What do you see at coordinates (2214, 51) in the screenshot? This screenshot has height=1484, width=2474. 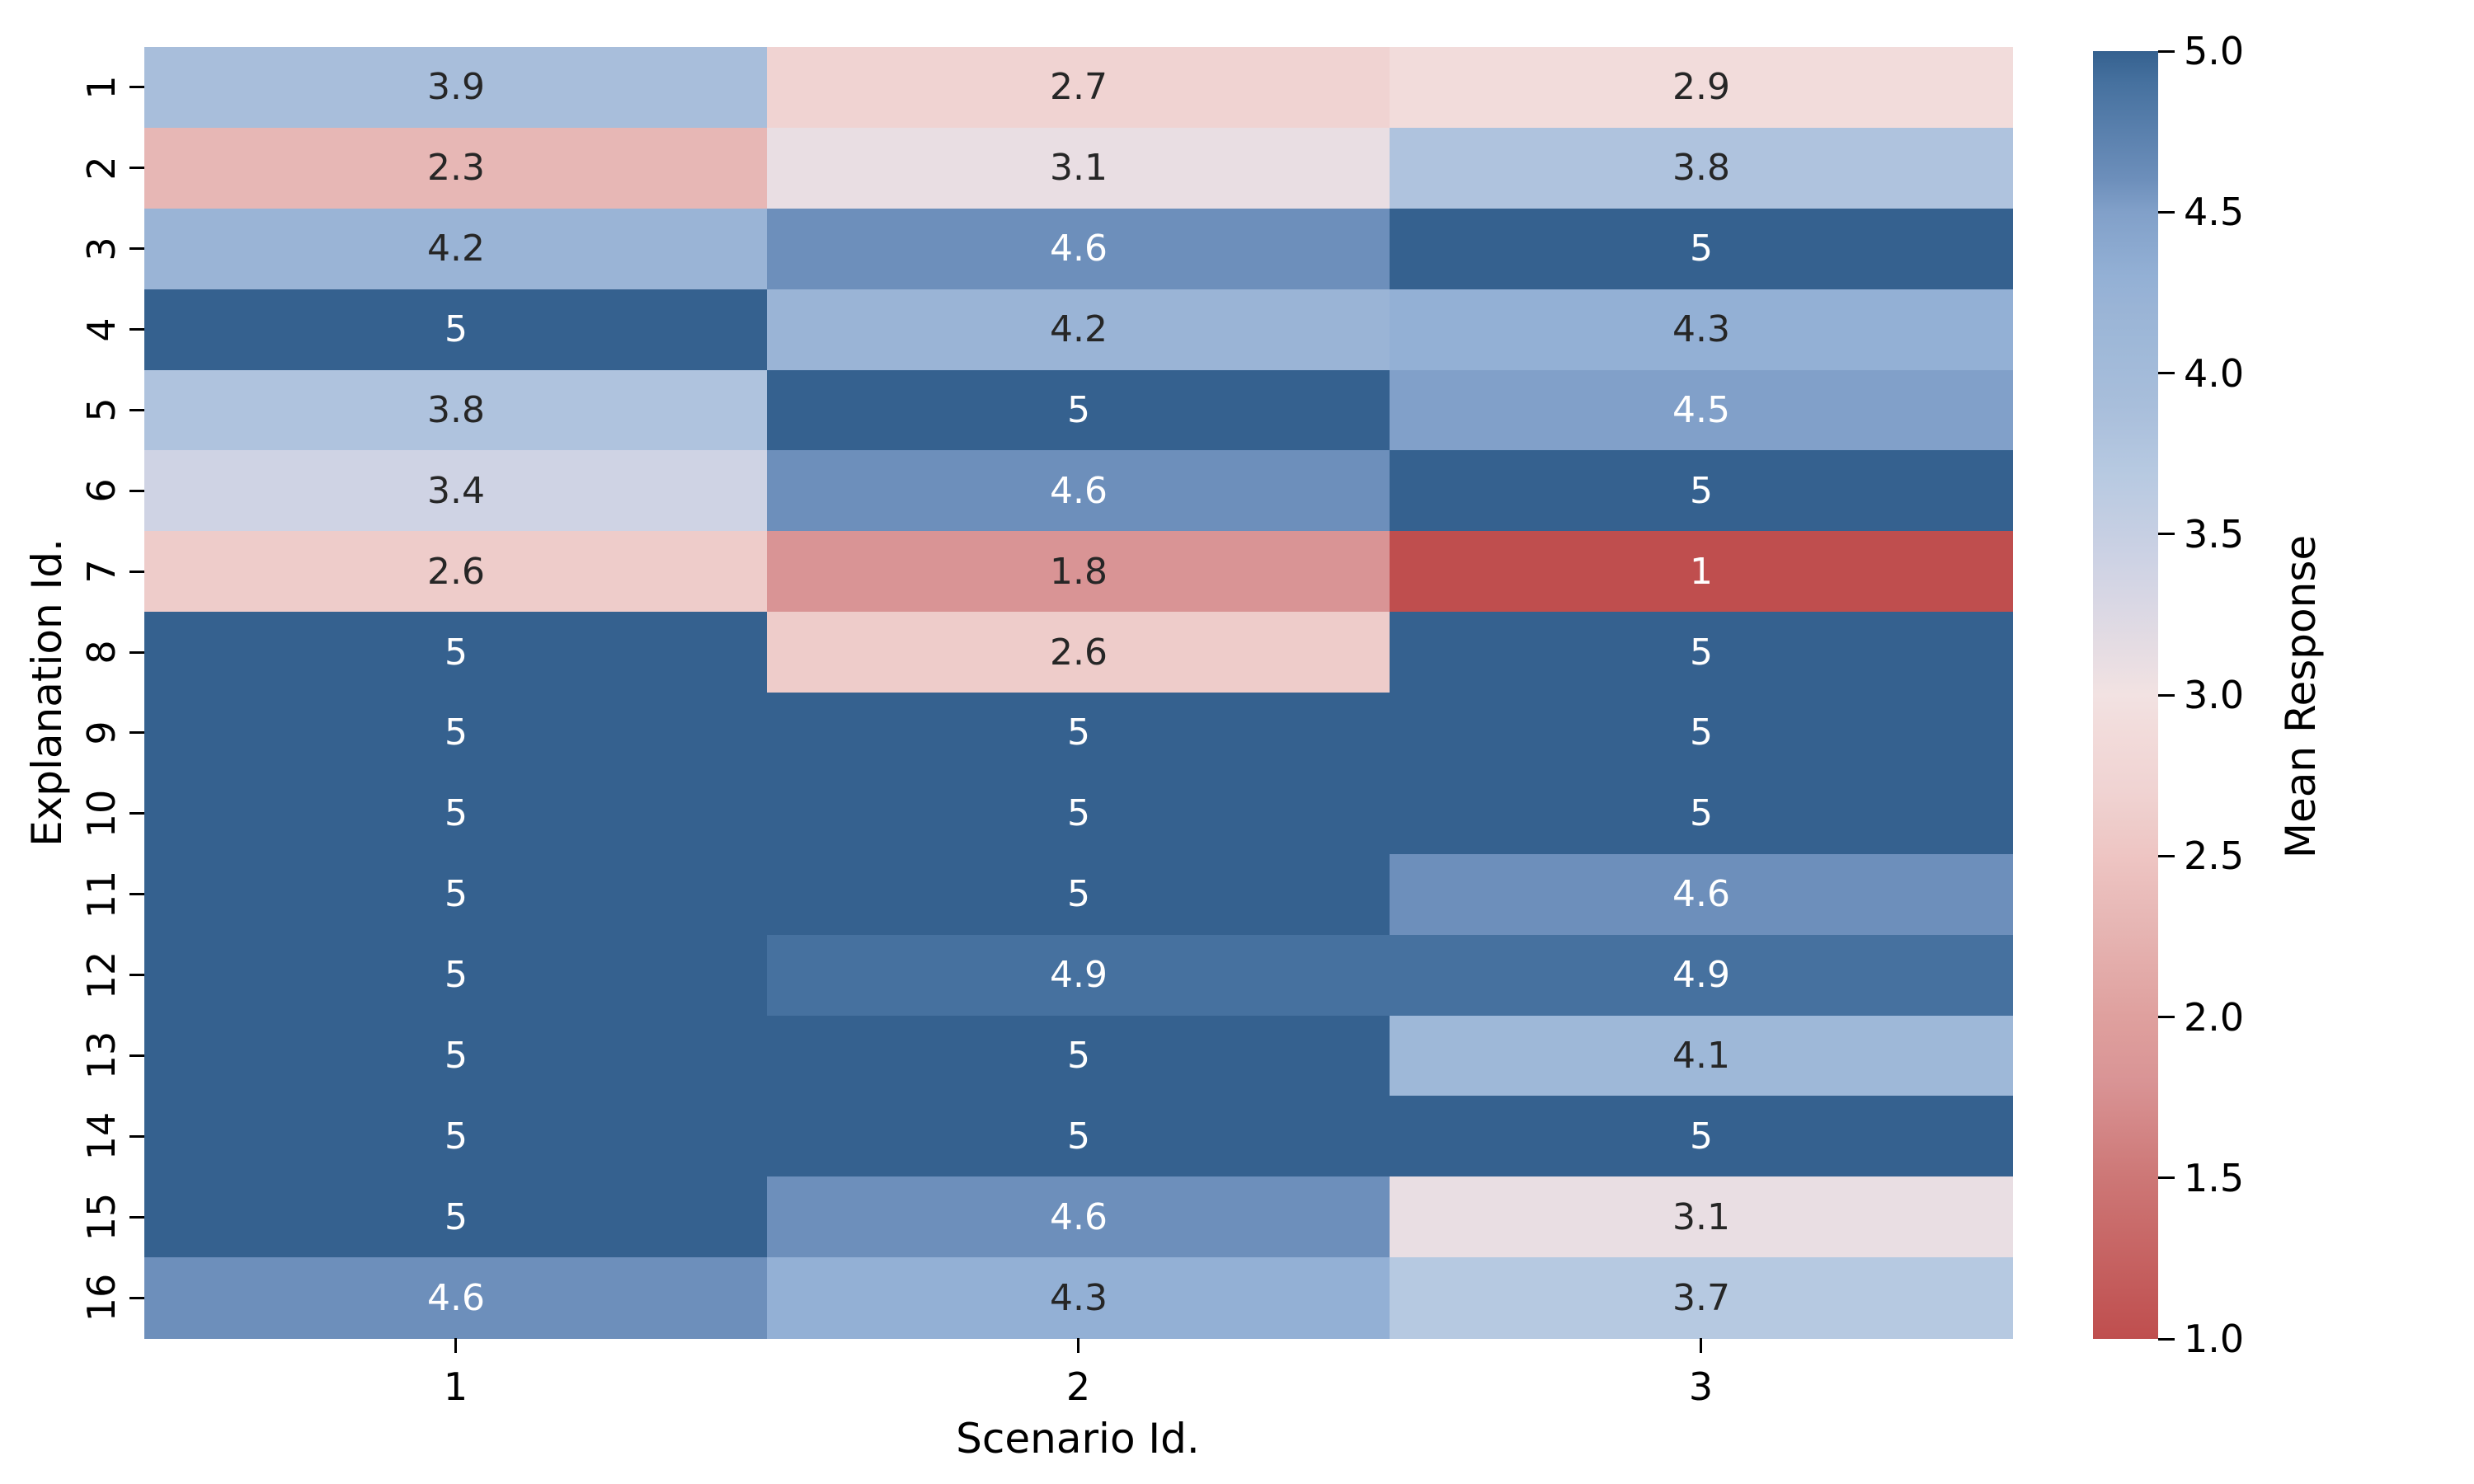 I see `colorbar-tick-label-5.0: 5.0` at bounding box center [2214, 51].